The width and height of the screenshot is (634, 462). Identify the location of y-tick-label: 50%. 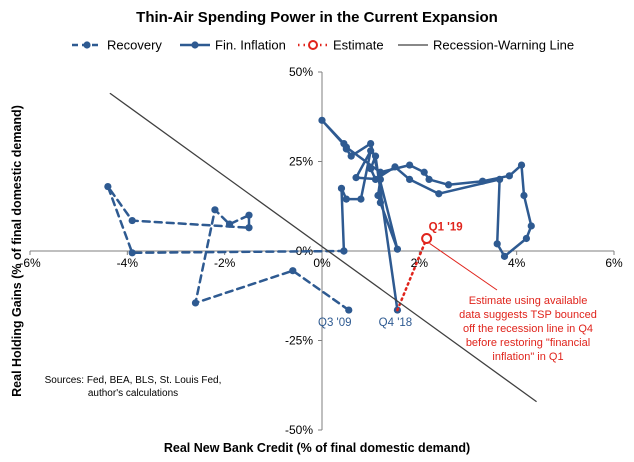
(301, 72).